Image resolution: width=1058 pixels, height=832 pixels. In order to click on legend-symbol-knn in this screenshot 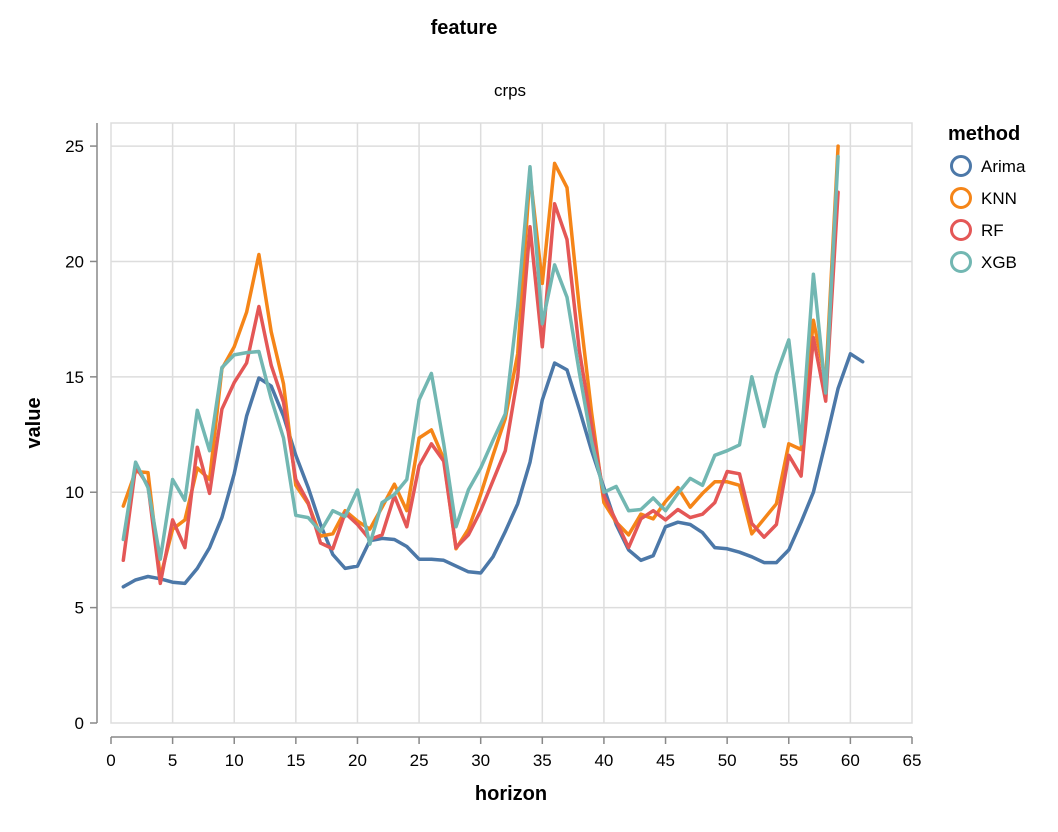, I will do `click(961, 198)`.